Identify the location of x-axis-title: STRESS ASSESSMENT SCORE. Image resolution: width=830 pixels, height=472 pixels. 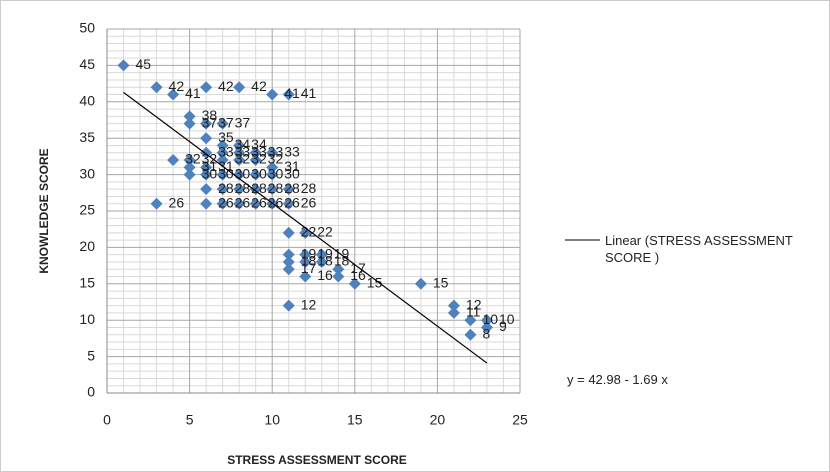
(317, 460).